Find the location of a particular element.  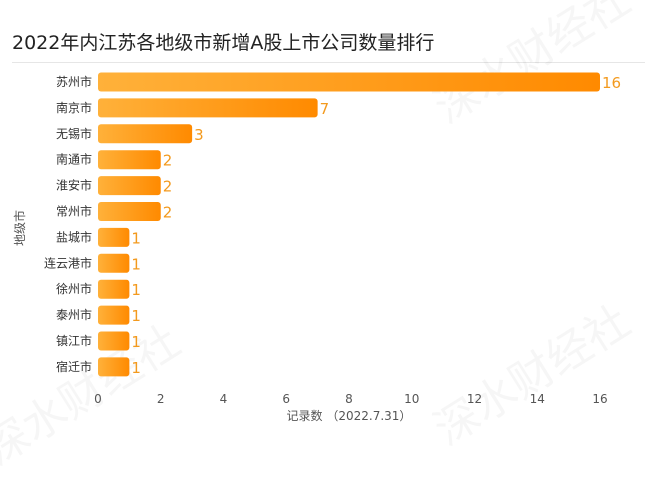

x-tick-label: 10 is located at coordinates (411, 399).